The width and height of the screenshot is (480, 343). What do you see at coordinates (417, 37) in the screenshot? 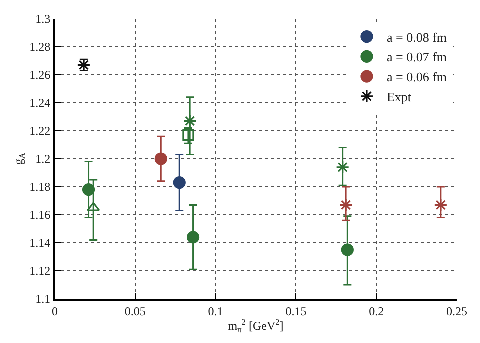
I see `legend-label: a = 0.08 fm` at bounding box center [417, 37].